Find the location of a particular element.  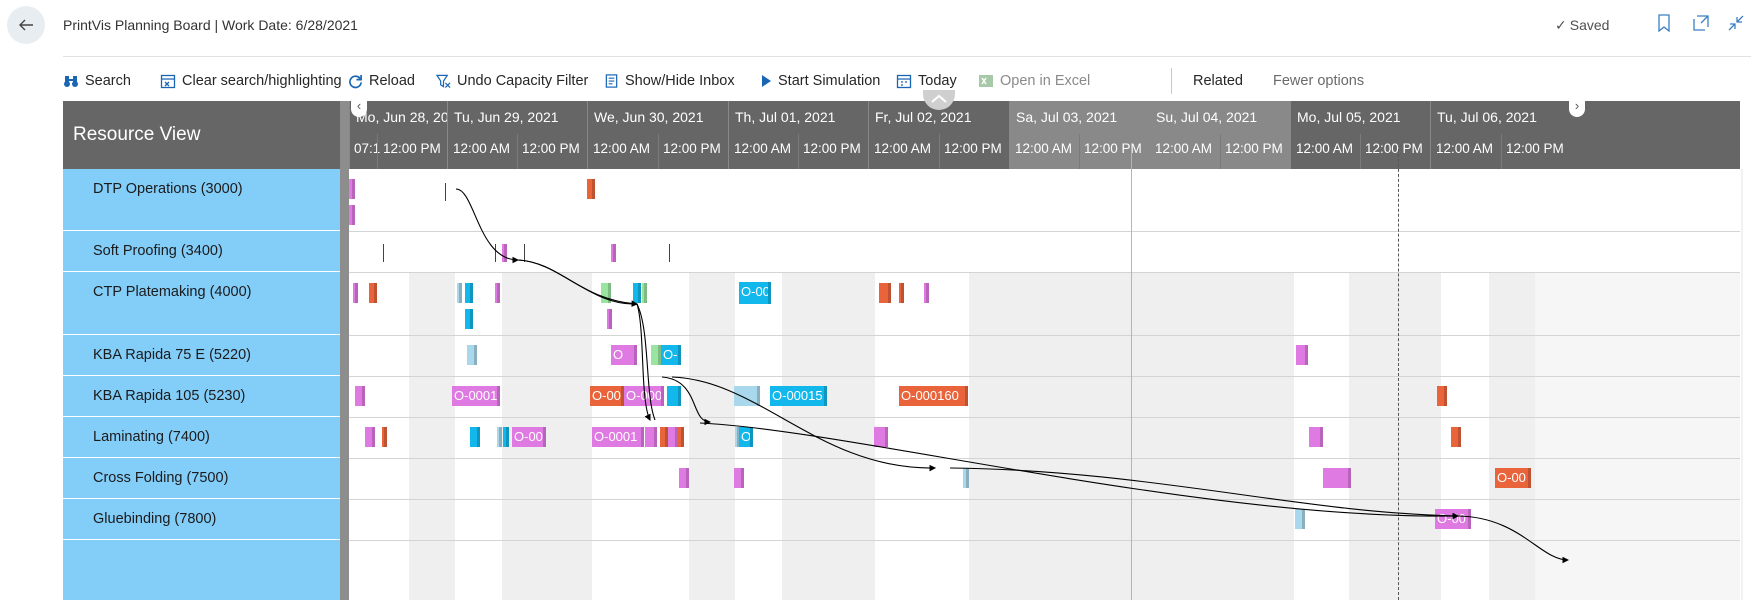

clear-search-action: Clear search/highlighting is located at coordinates (251, 81).